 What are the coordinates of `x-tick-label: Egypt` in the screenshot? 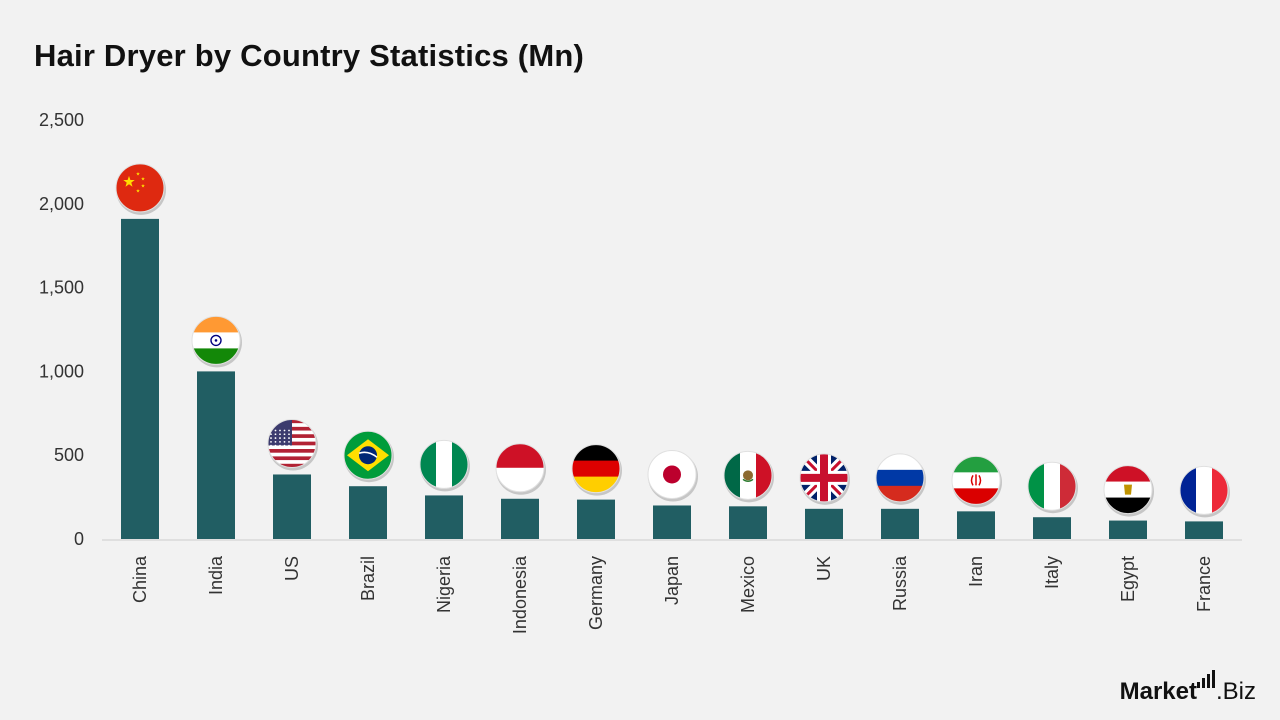 It's located at (1128, 579).